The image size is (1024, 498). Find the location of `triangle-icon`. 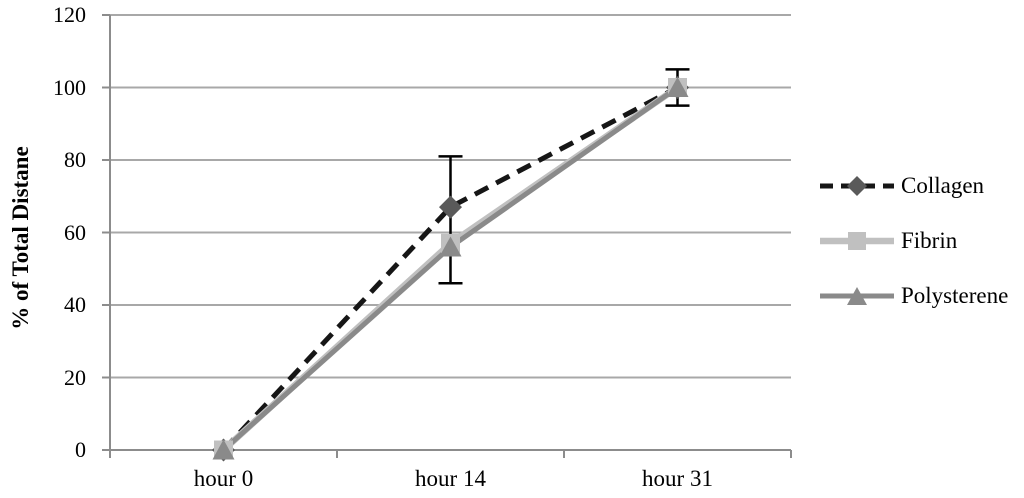

triangle-icon is located at coordinates (857, 296).